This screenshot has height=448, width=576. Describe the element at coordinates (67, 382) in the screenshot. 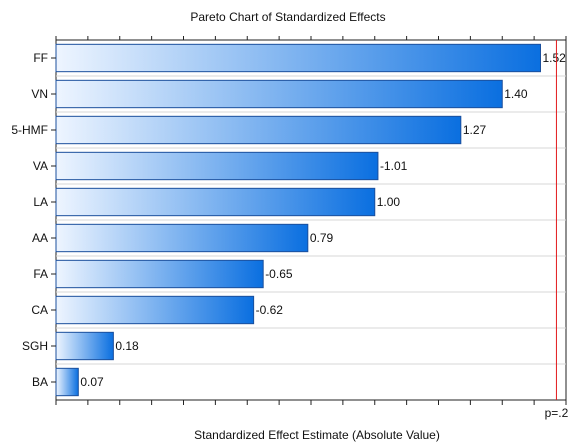

I see `bar-ba` at that location.